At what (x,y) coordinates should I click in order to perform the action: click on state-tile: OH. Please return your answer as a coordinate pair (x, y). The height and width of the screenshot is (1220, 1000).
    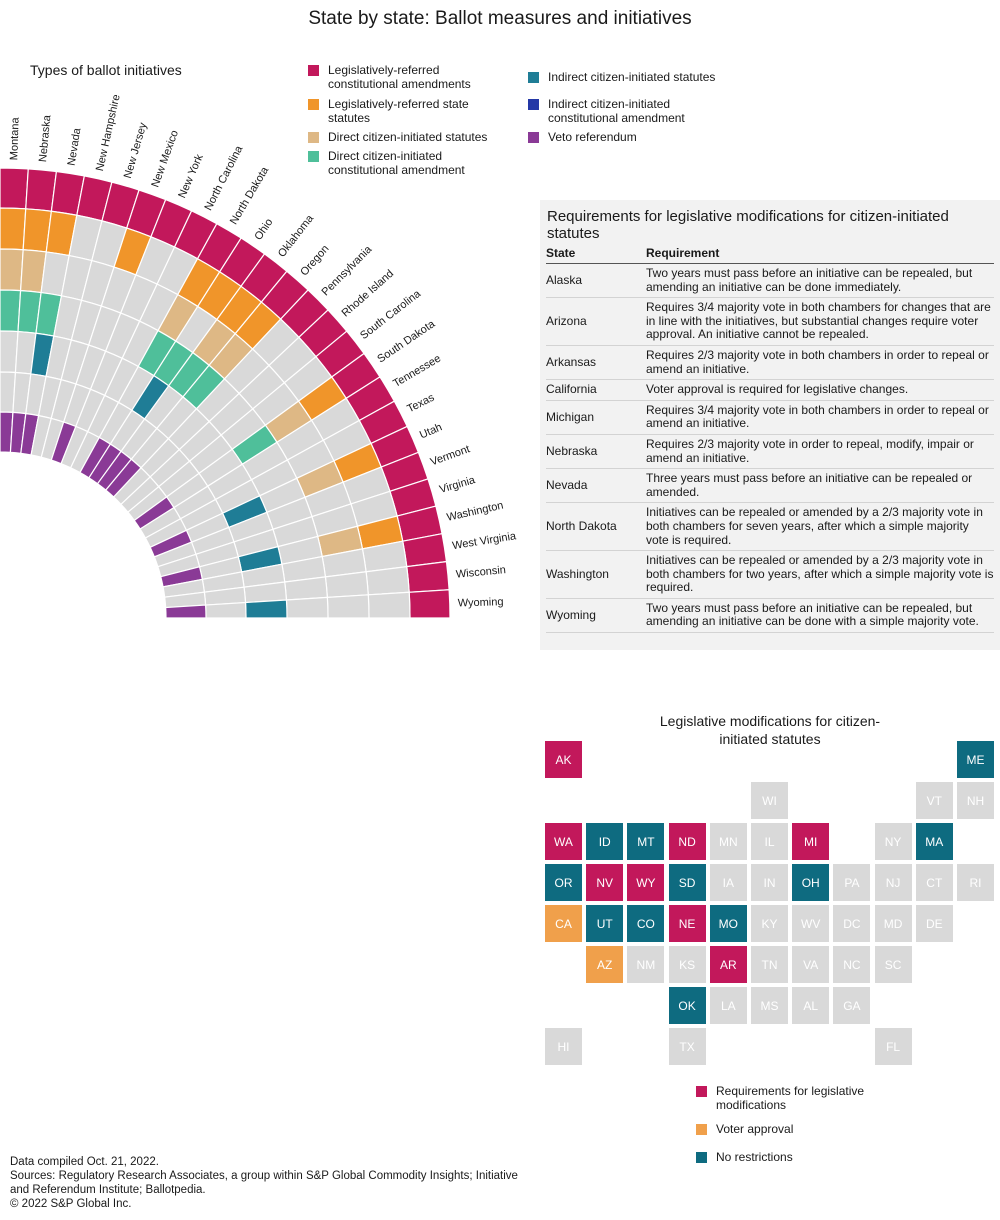
    Looking at the image, I should click on (811, 882).